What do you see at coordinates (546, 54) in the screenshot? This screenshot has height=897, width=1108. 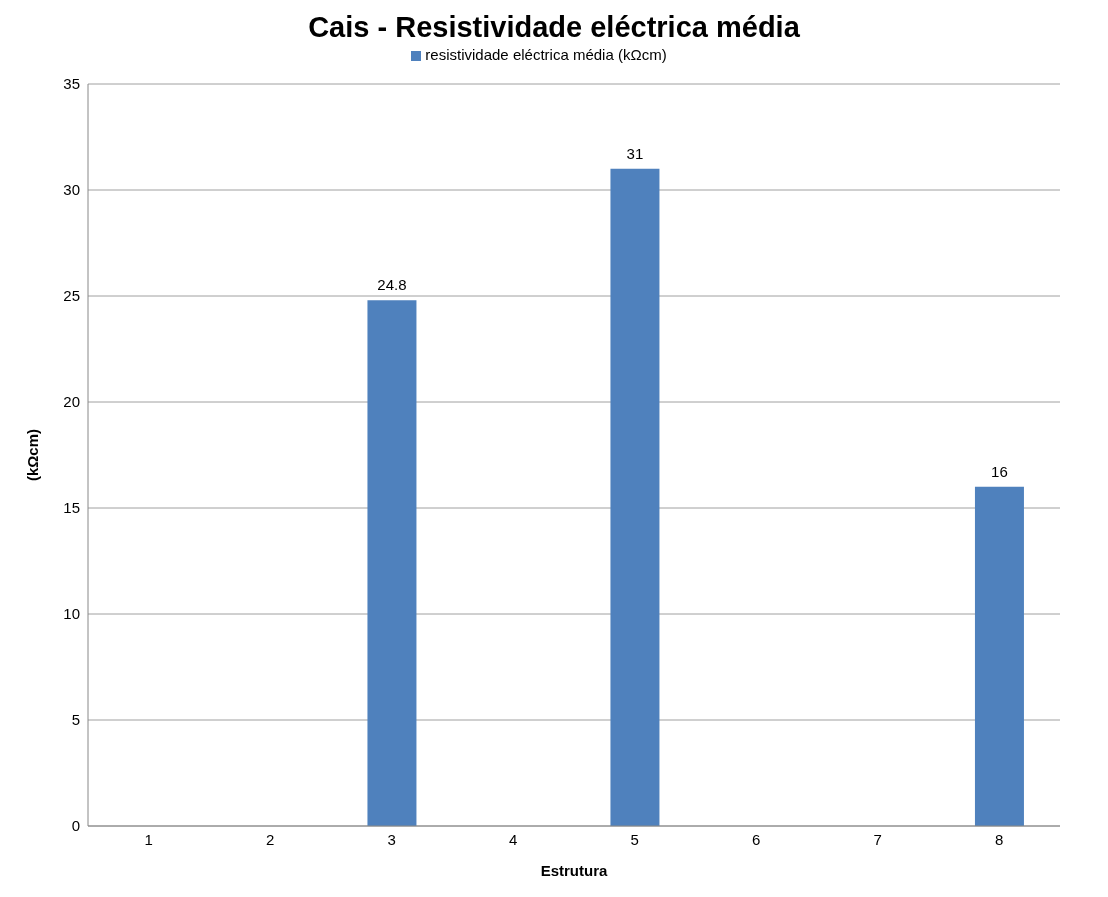 I see `legend-label: resistividade eléctrica média (kΩcm)` at bounding box center [546, 54].